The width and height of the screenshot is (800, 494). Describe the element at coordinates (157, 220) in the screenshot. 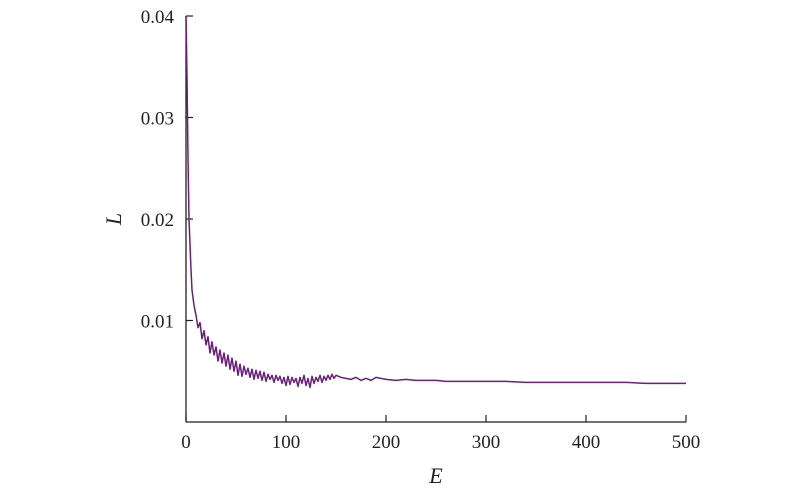

I see `y-tick-label: 0.02` at that location.